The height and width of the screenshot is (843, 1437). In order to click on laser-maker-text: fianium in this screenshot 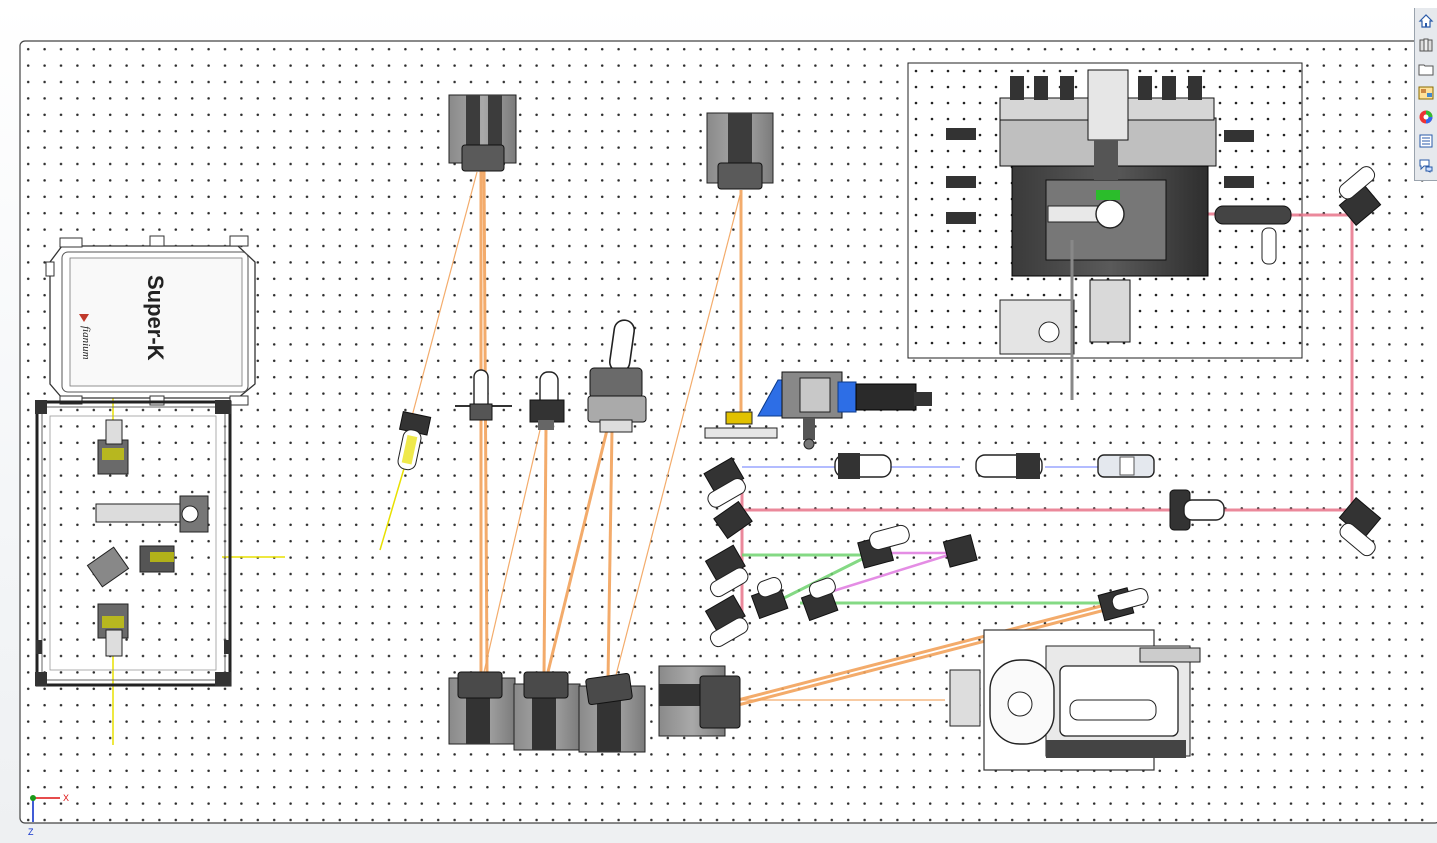, I will do `click(86, 343)`.